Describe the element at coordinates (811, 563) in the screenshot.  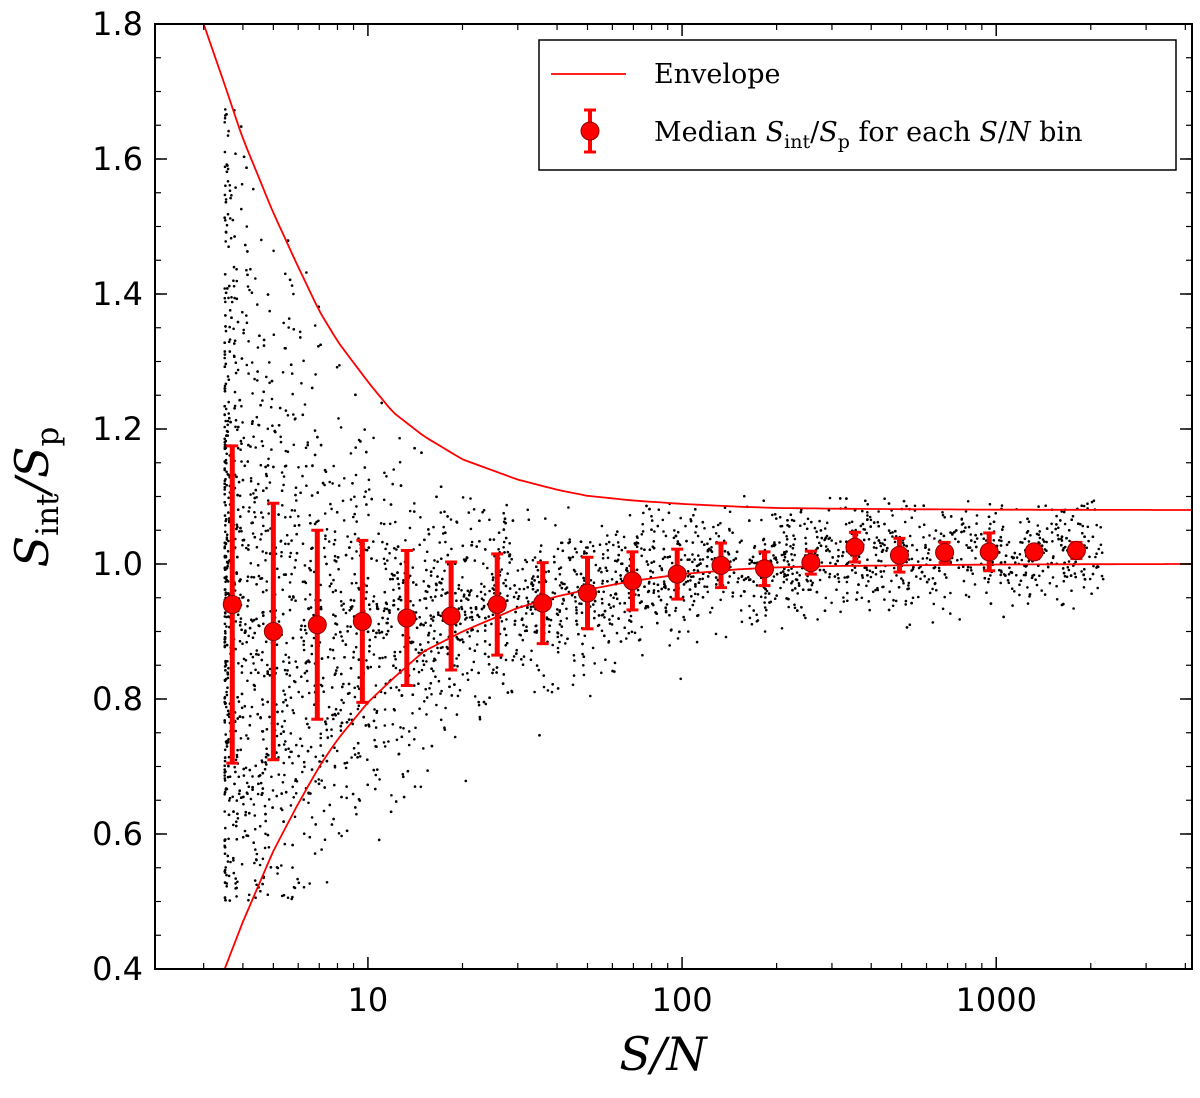
I see `median-marker` at that location.